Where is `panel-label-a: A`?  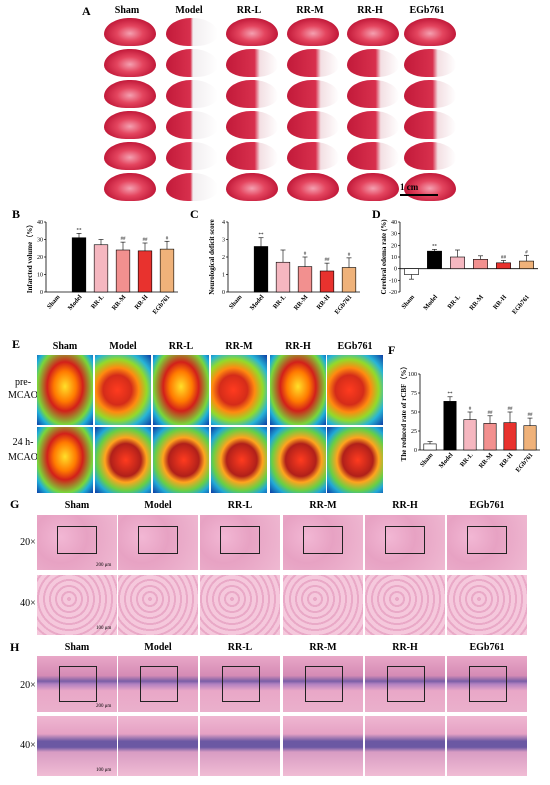 panel-label-a: A is located at coordinates (86, 11).